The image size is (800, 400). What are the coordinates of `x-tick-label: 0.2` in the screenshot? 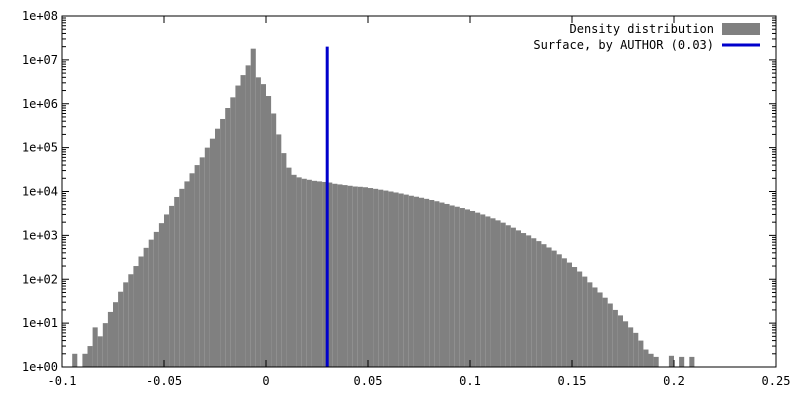 It's located at (674, 381).